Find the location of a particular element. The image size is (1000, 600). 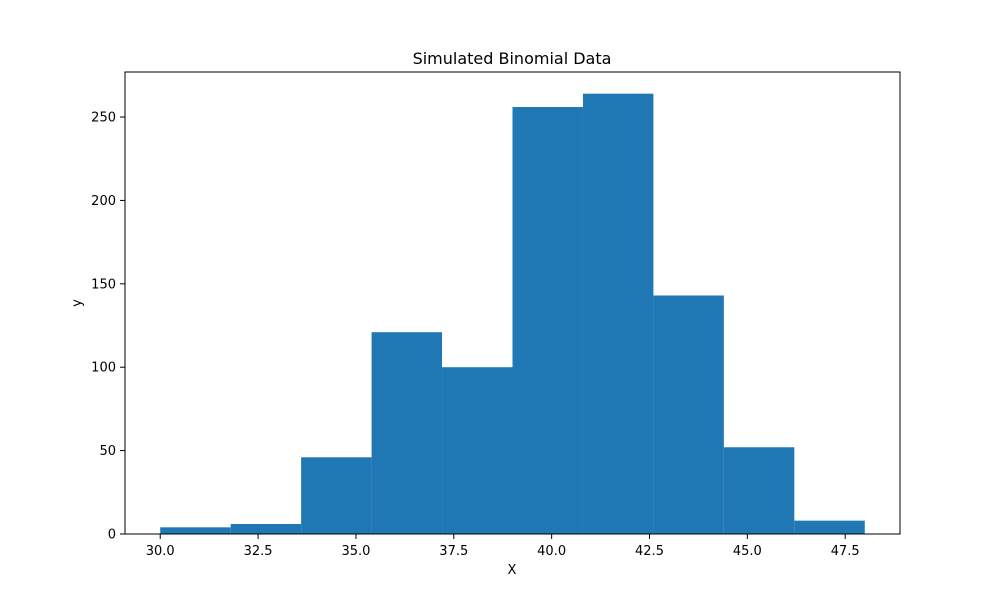

y-tick-label: 100 is located at coordinates (103, 368).